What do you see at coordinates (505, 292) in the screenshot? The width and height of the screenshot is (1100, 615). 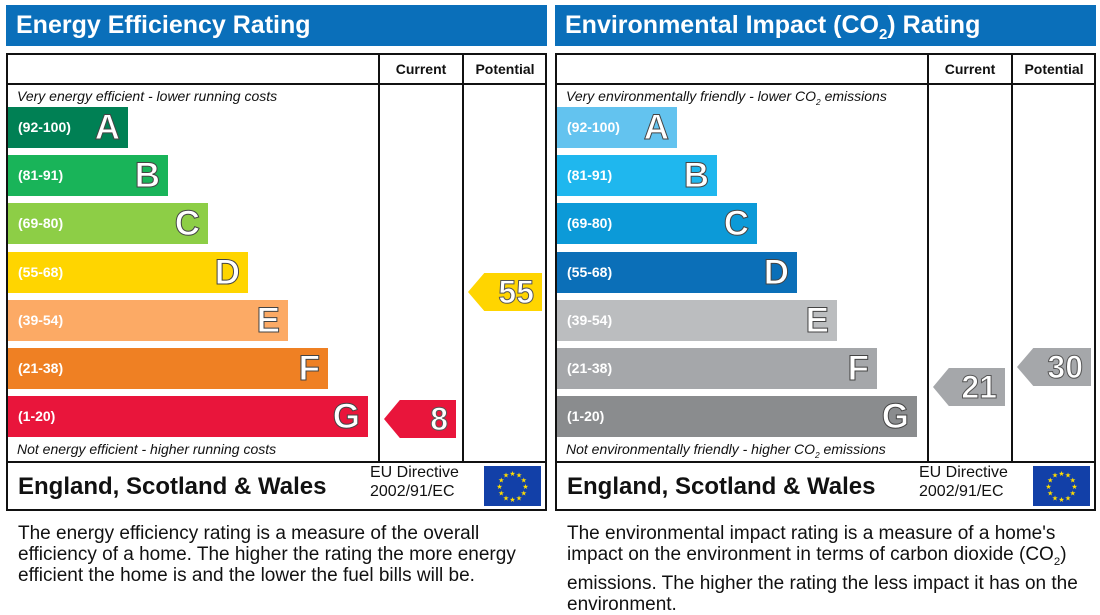 I see `potential-rating-arrow: 55` at bounding box center [505, 292].